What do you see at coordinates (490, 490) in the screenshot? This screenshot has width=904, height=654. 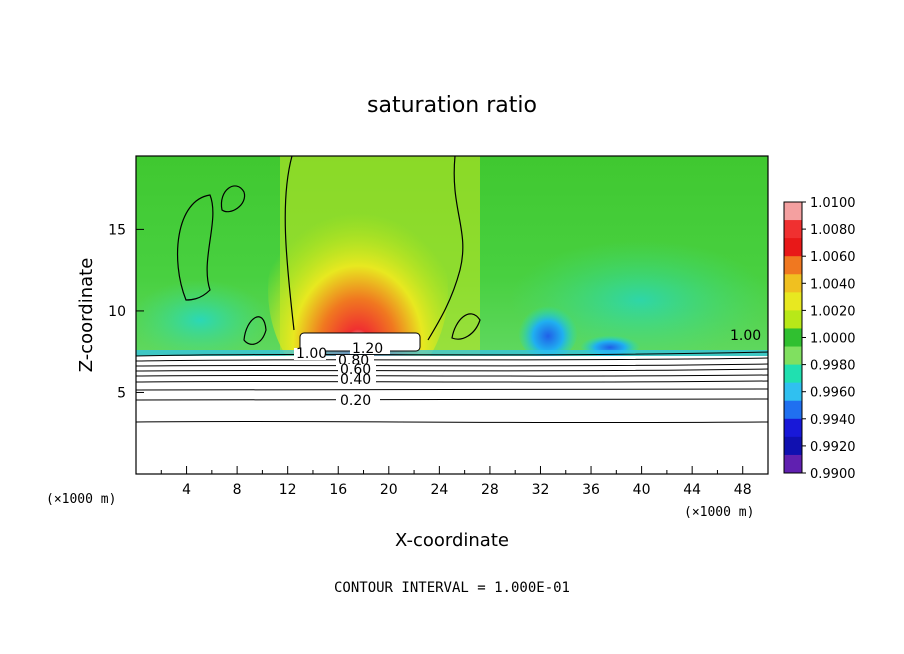 I see `x-tick-label: 28` at bounding box center [490, 490].